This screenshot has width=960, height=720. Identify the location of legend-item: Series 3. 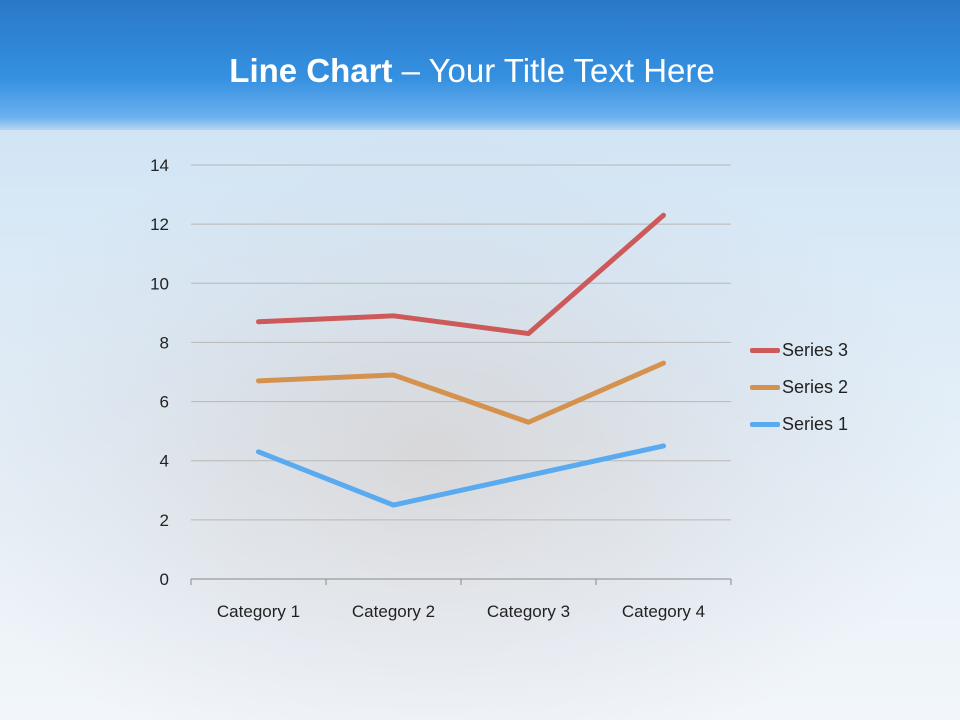
(799, 350).